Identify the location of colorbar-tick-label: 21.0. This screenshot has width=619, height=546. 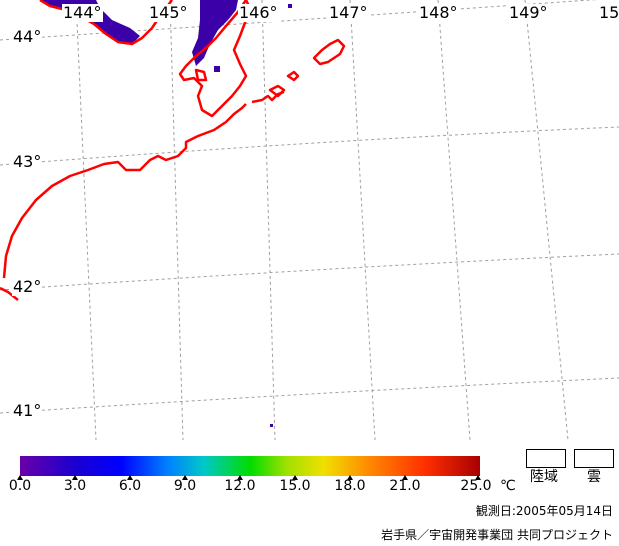
(405, 486).